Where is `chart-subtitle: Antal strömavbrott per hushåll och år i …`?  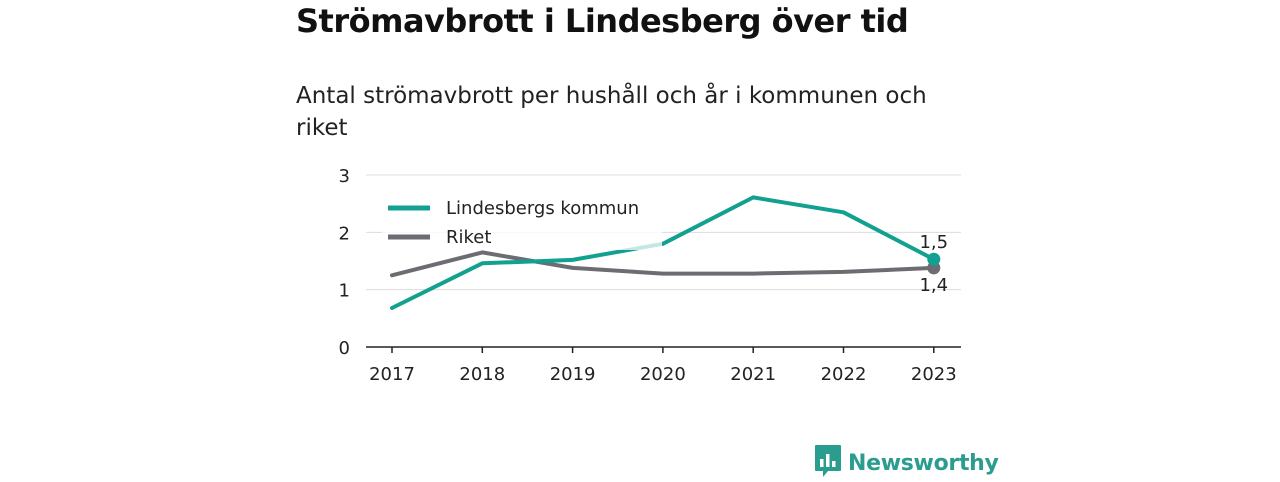 chart-subtitle: Antal strömavbrott per hushåll och år i … is located at coordinates (611, 112).